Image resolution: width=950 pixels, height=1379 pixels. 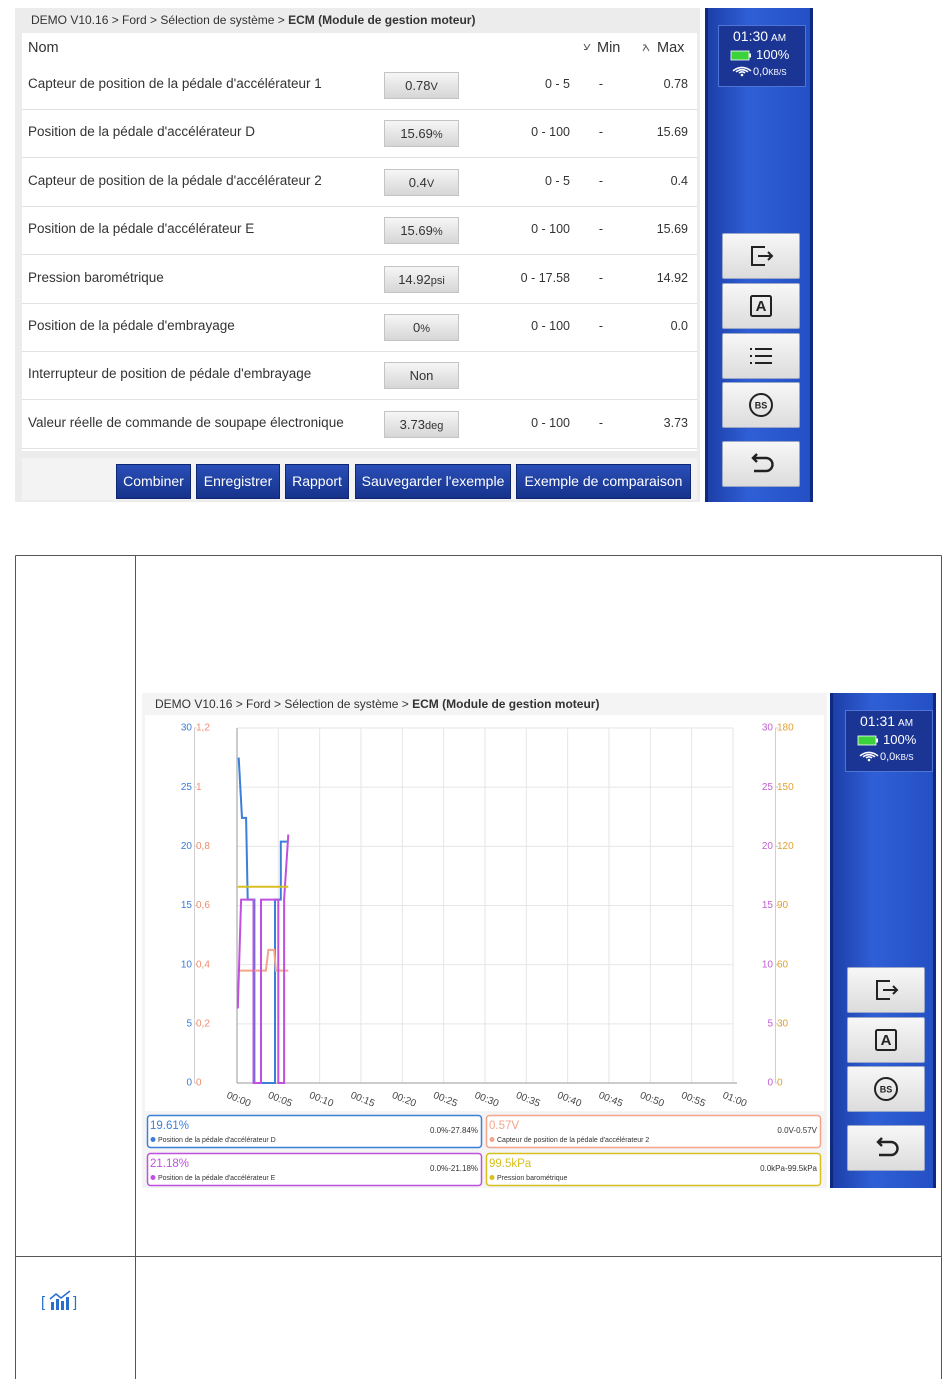 I want to click on action-button: Exemple de comparaison, so click(x=603, y=481).